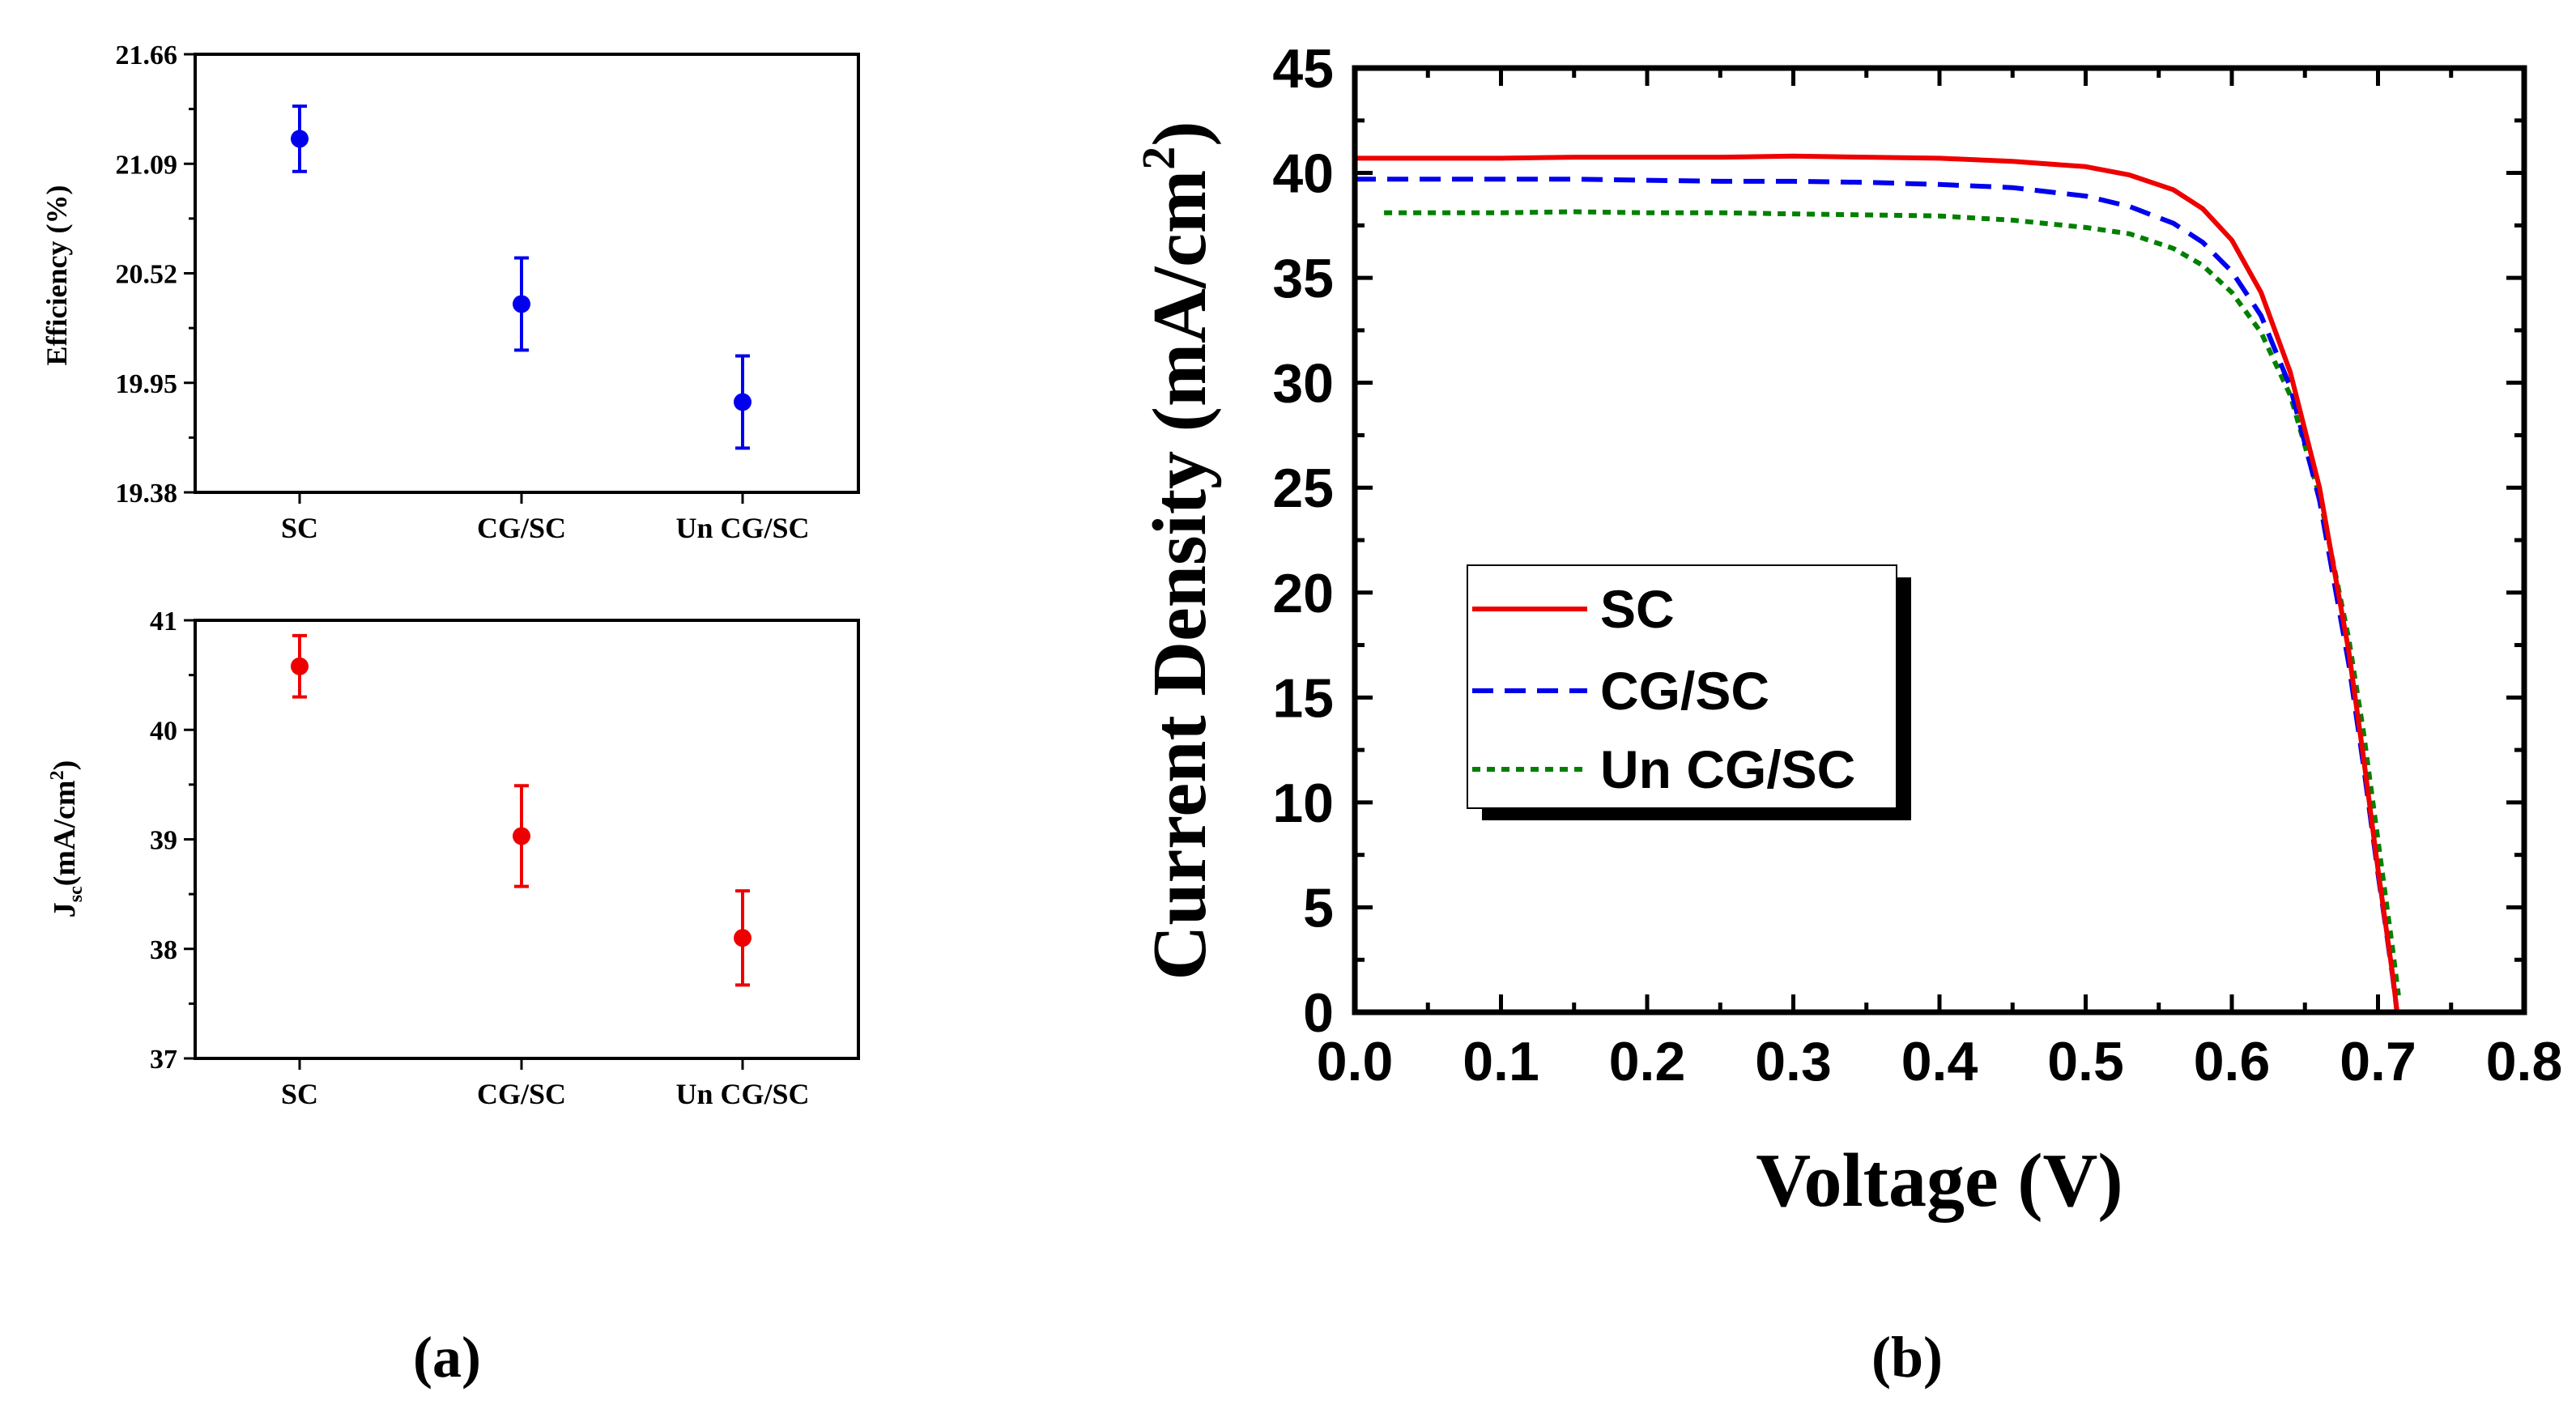 This screenshot has height=1405, width=2576. What do you see at coordinates (2378, 1061) in the screenshot?
I see `jv-xtick-label: 0.7` at bounding box center [2378, 1061].